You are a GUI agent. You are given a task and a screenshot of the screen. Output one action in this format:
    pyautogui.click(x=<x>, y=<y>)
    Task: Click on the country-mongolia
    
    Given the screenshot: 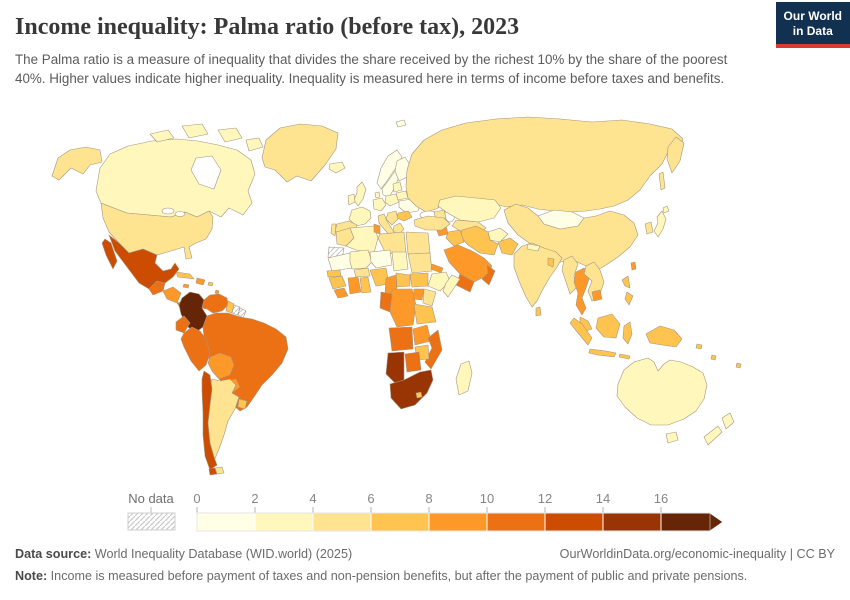 What is the action you would take?
    pyautogui.click(x=561, y=219)
    